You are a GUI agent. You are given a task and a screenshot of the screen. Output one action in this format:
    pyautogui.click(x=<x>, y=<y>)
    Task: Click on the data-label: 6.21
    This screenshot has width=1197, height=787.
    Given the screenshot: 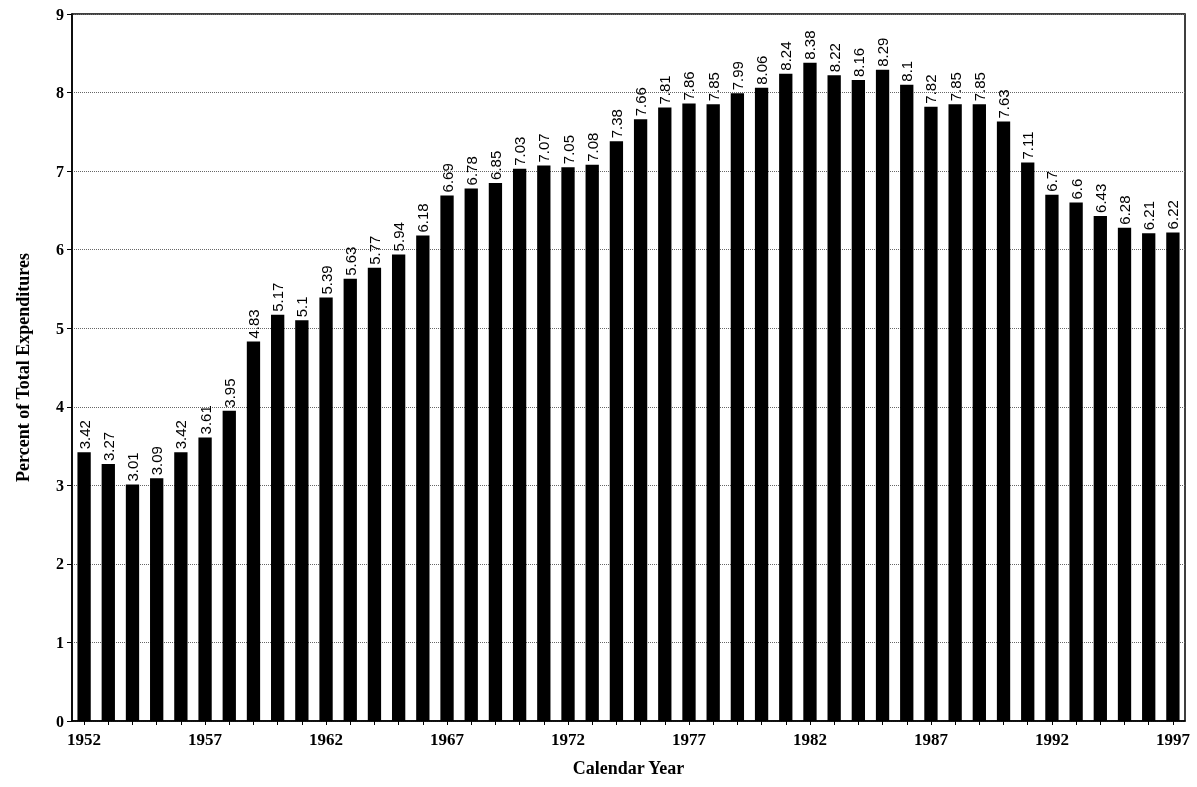 What is the action you would take?
    pyautogui.click(x=1149, y=215)
    